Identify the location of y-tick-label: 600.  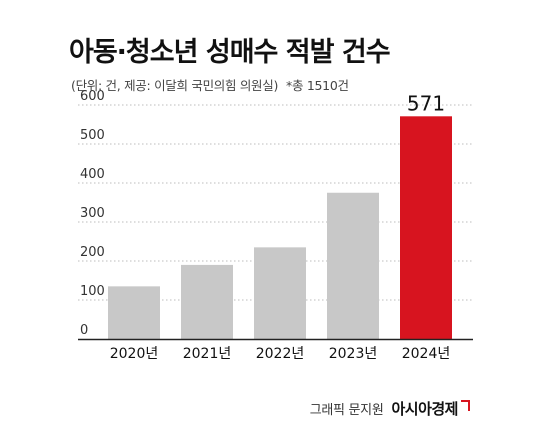
(92, 96).